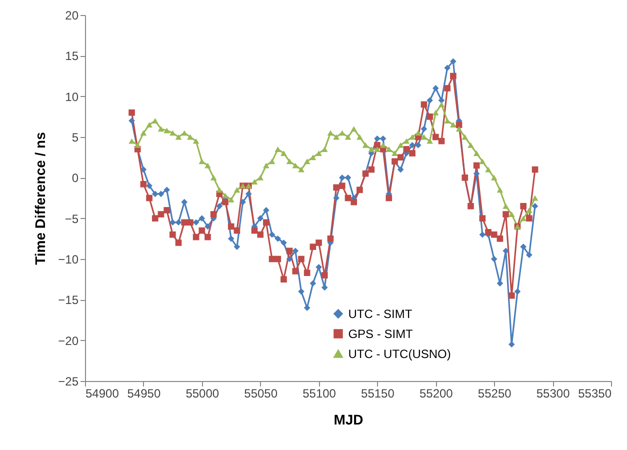 This screenshot has width=627, height=450. I want to click on x-tick-label: 55000, so click(203, 393).